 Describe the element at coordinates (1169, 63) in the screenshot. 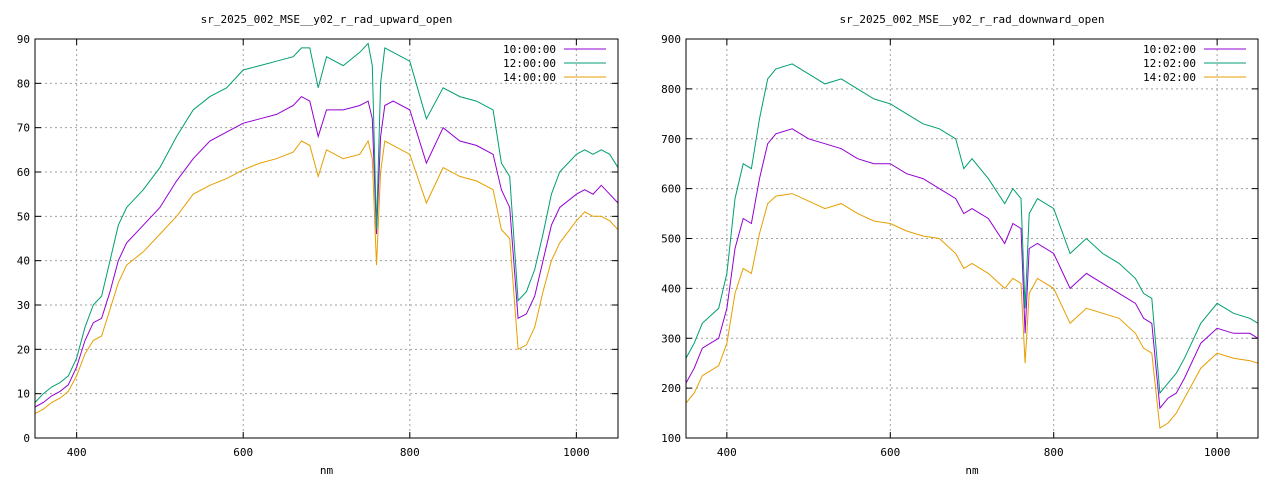

I see `legend-label: 12:02:00` at that location.